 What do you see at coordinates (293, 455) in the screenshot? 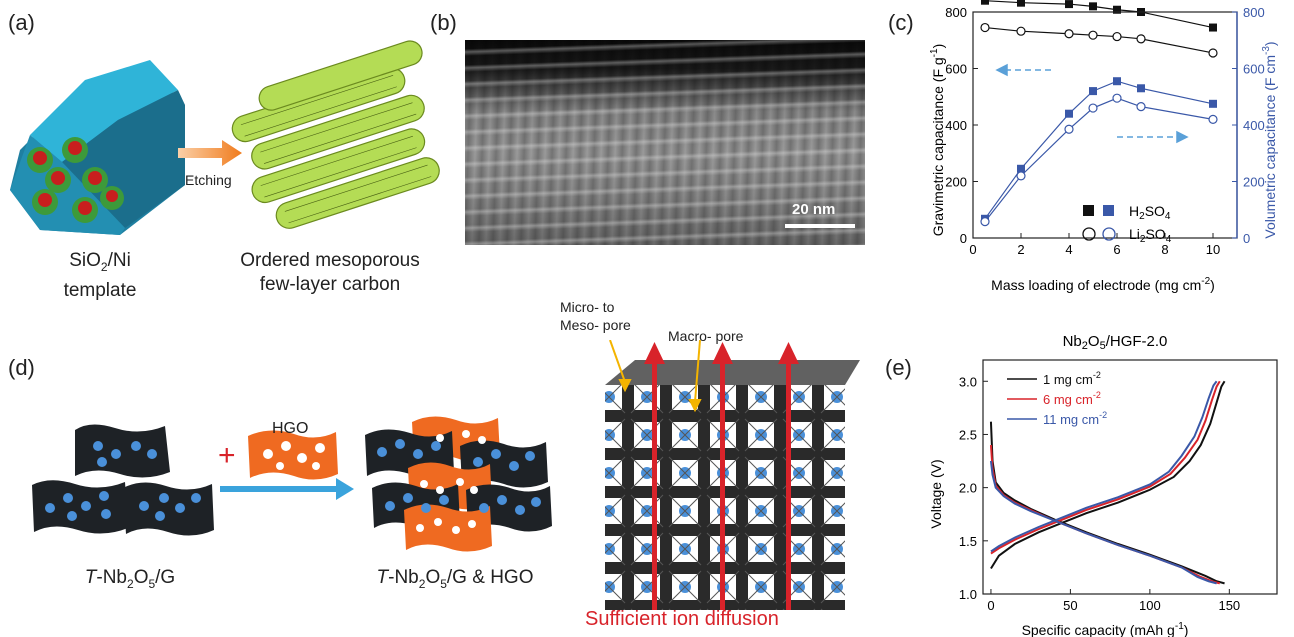
I see `hgo-sheet` at bounding box center [293, 455].